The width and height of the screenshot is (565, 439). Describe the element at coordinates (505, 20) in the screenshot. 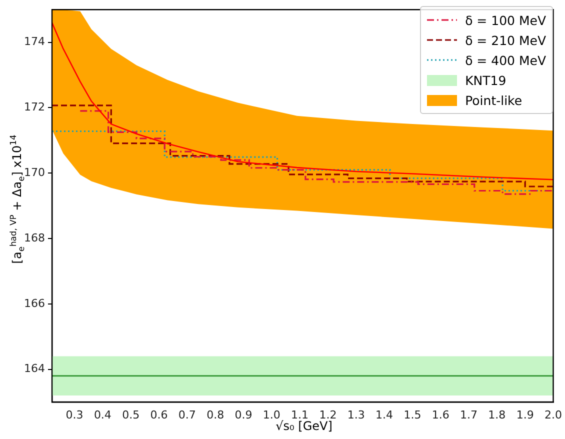

I see `legend-label: δ = 100 MeV` at that location.